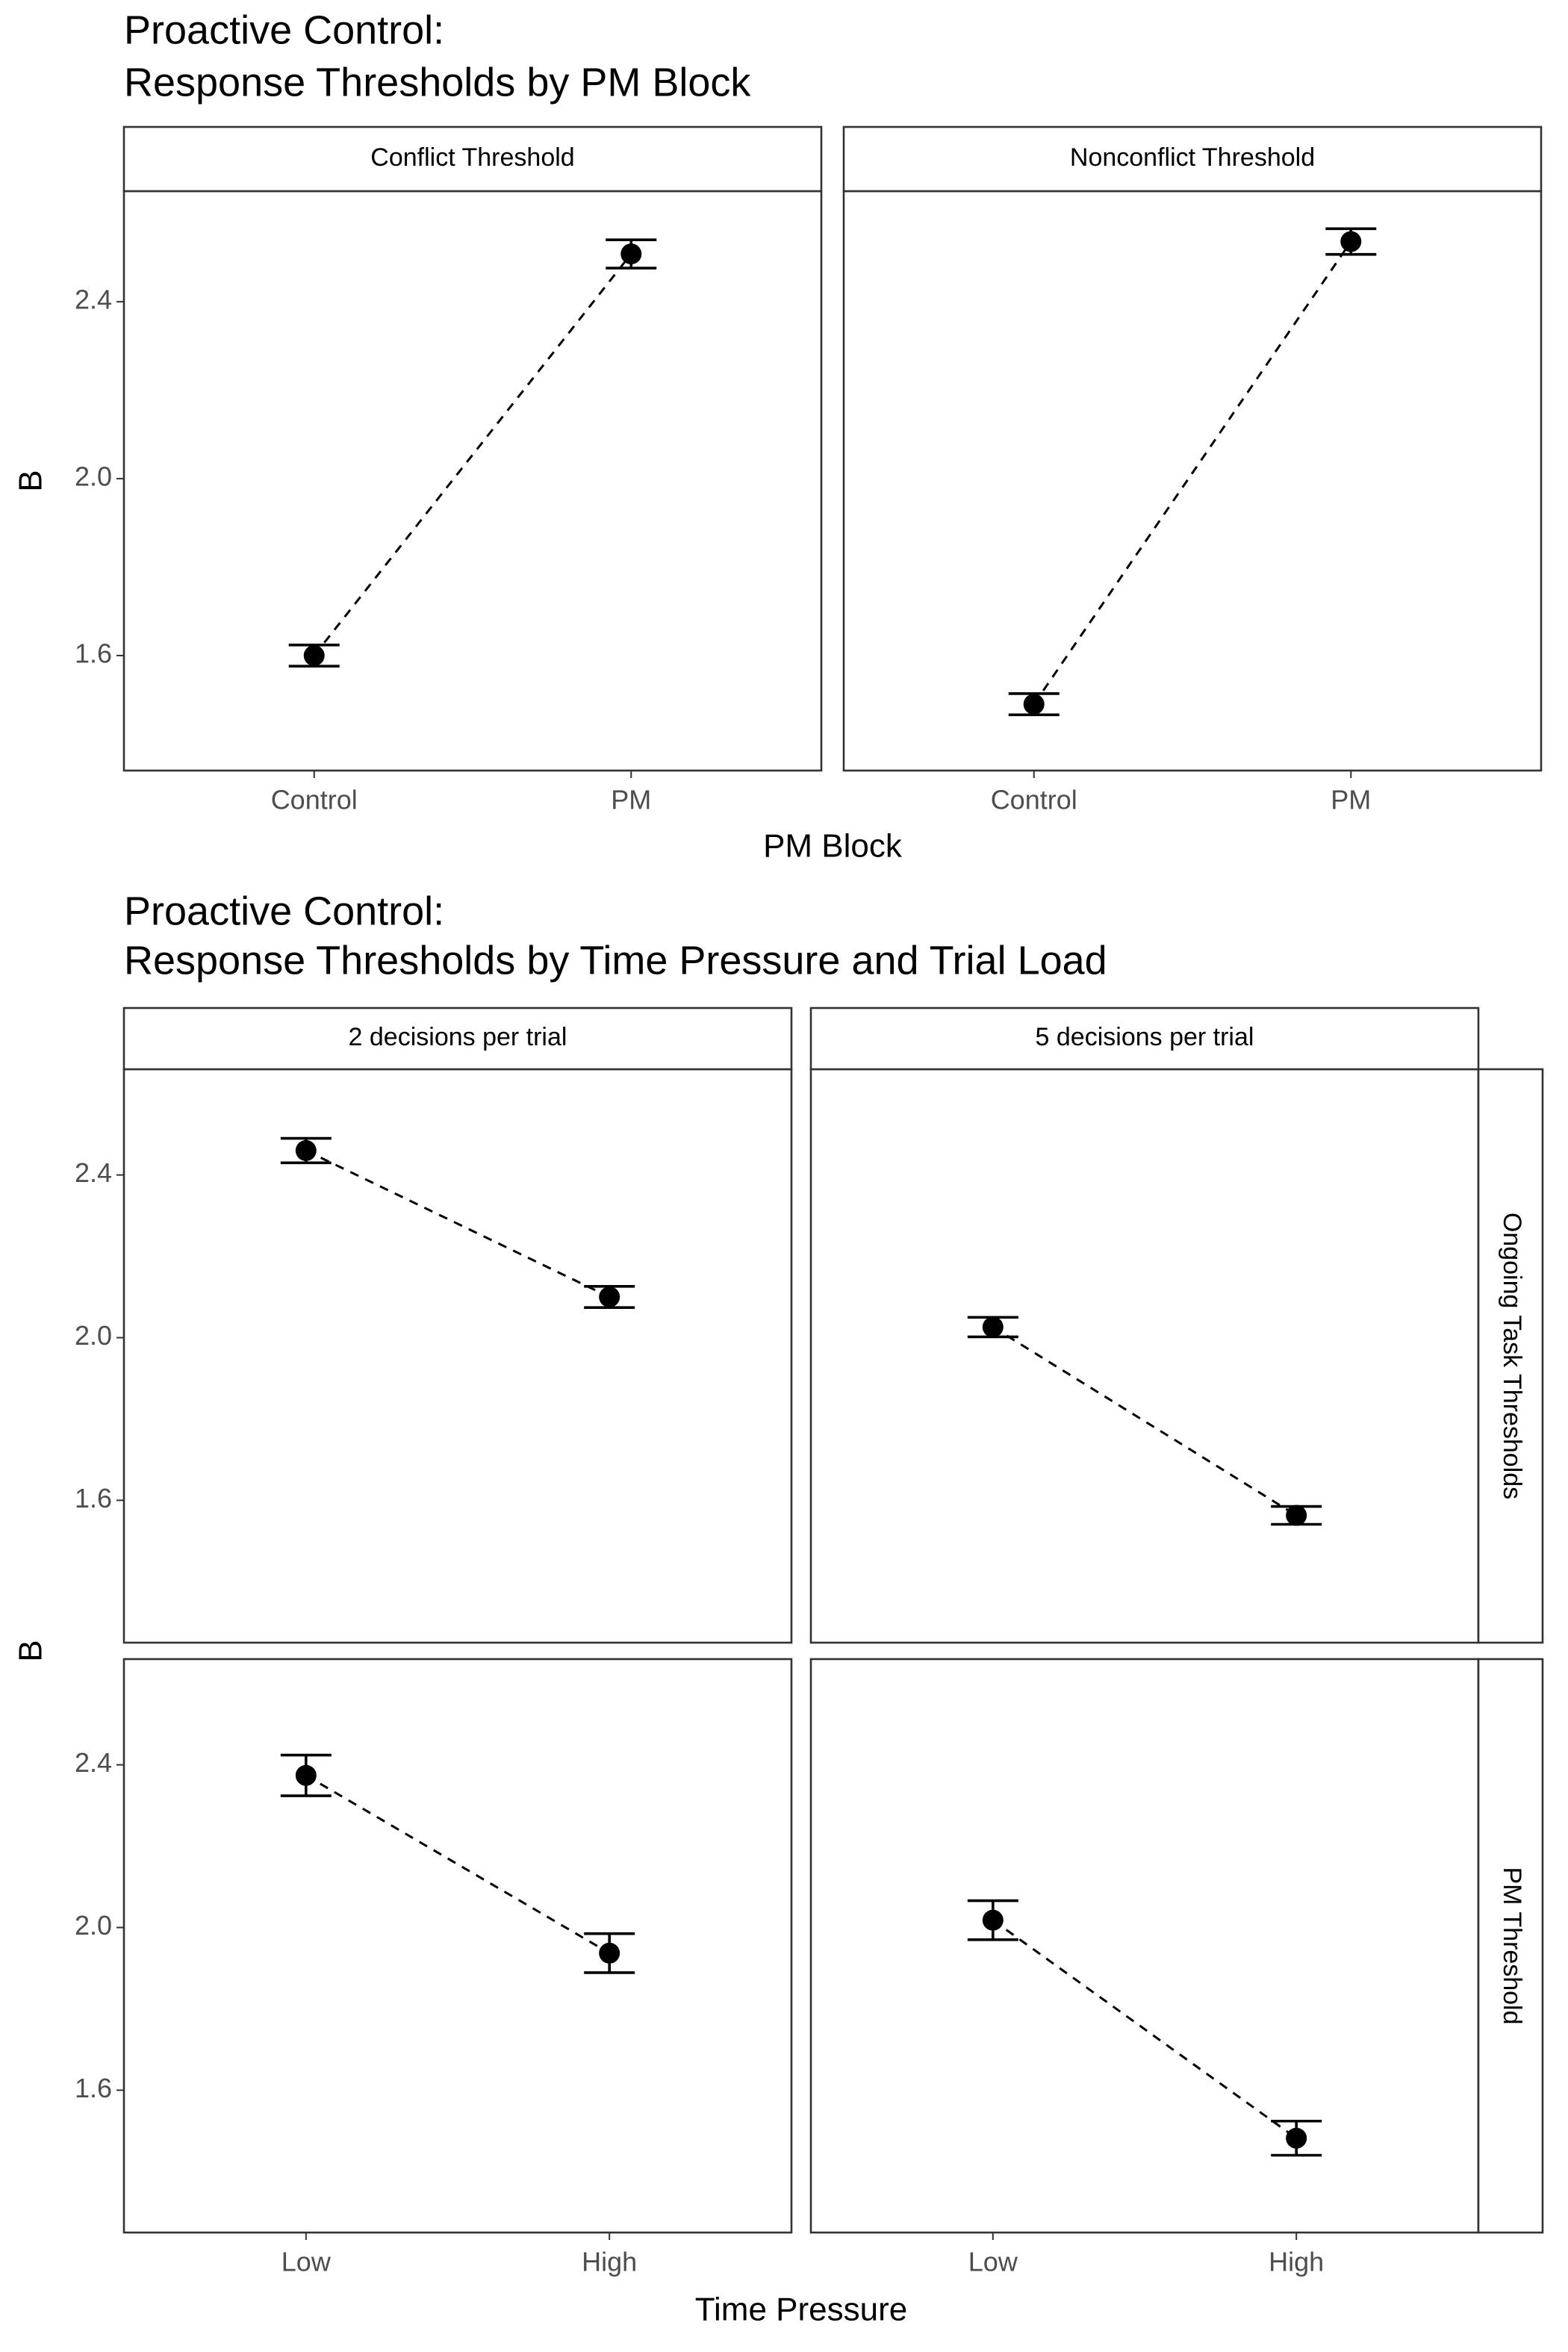  What do you see at coordinates (801, 2310) in the screenshot?
I see `x-axis-title: Time Pressure` at bounding box center [801, 2310].